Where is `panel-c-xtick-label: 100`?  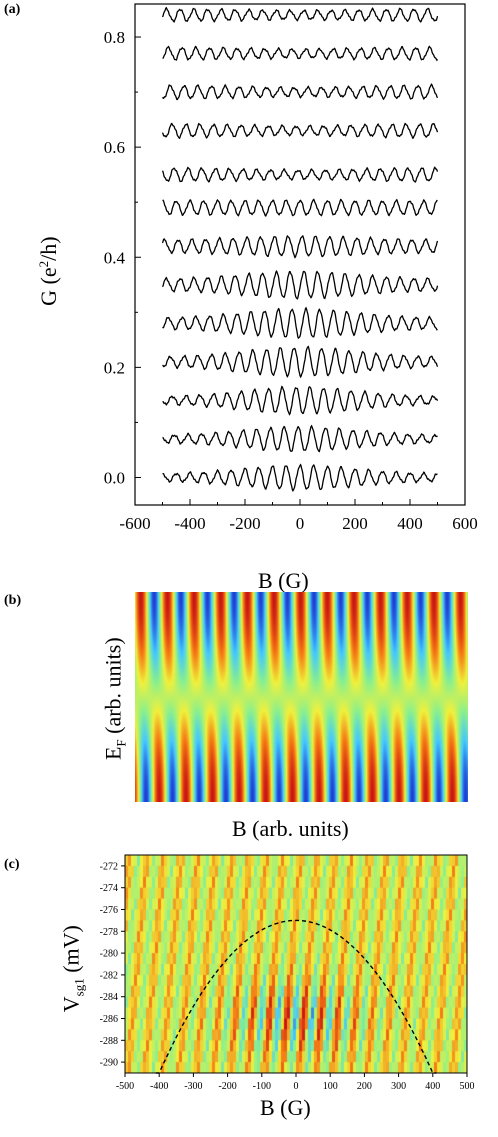
panel-c-xtick-label: 100 is located at coordinates (330, 1086).